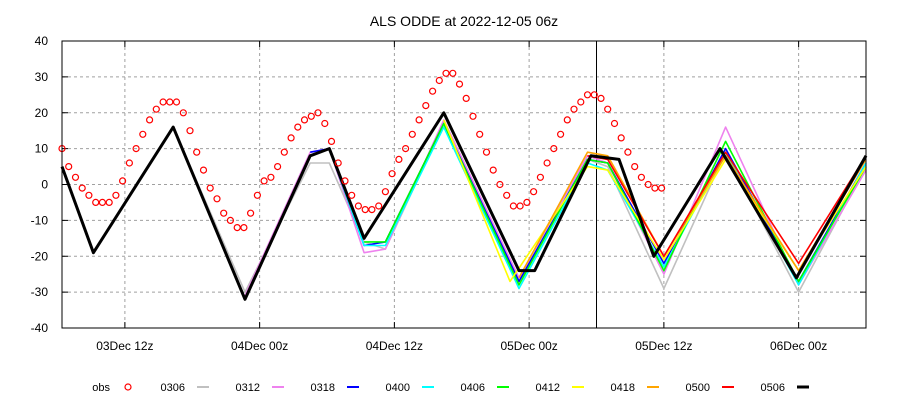  I want to click on y-tick-label: 0, so click(44, 185).